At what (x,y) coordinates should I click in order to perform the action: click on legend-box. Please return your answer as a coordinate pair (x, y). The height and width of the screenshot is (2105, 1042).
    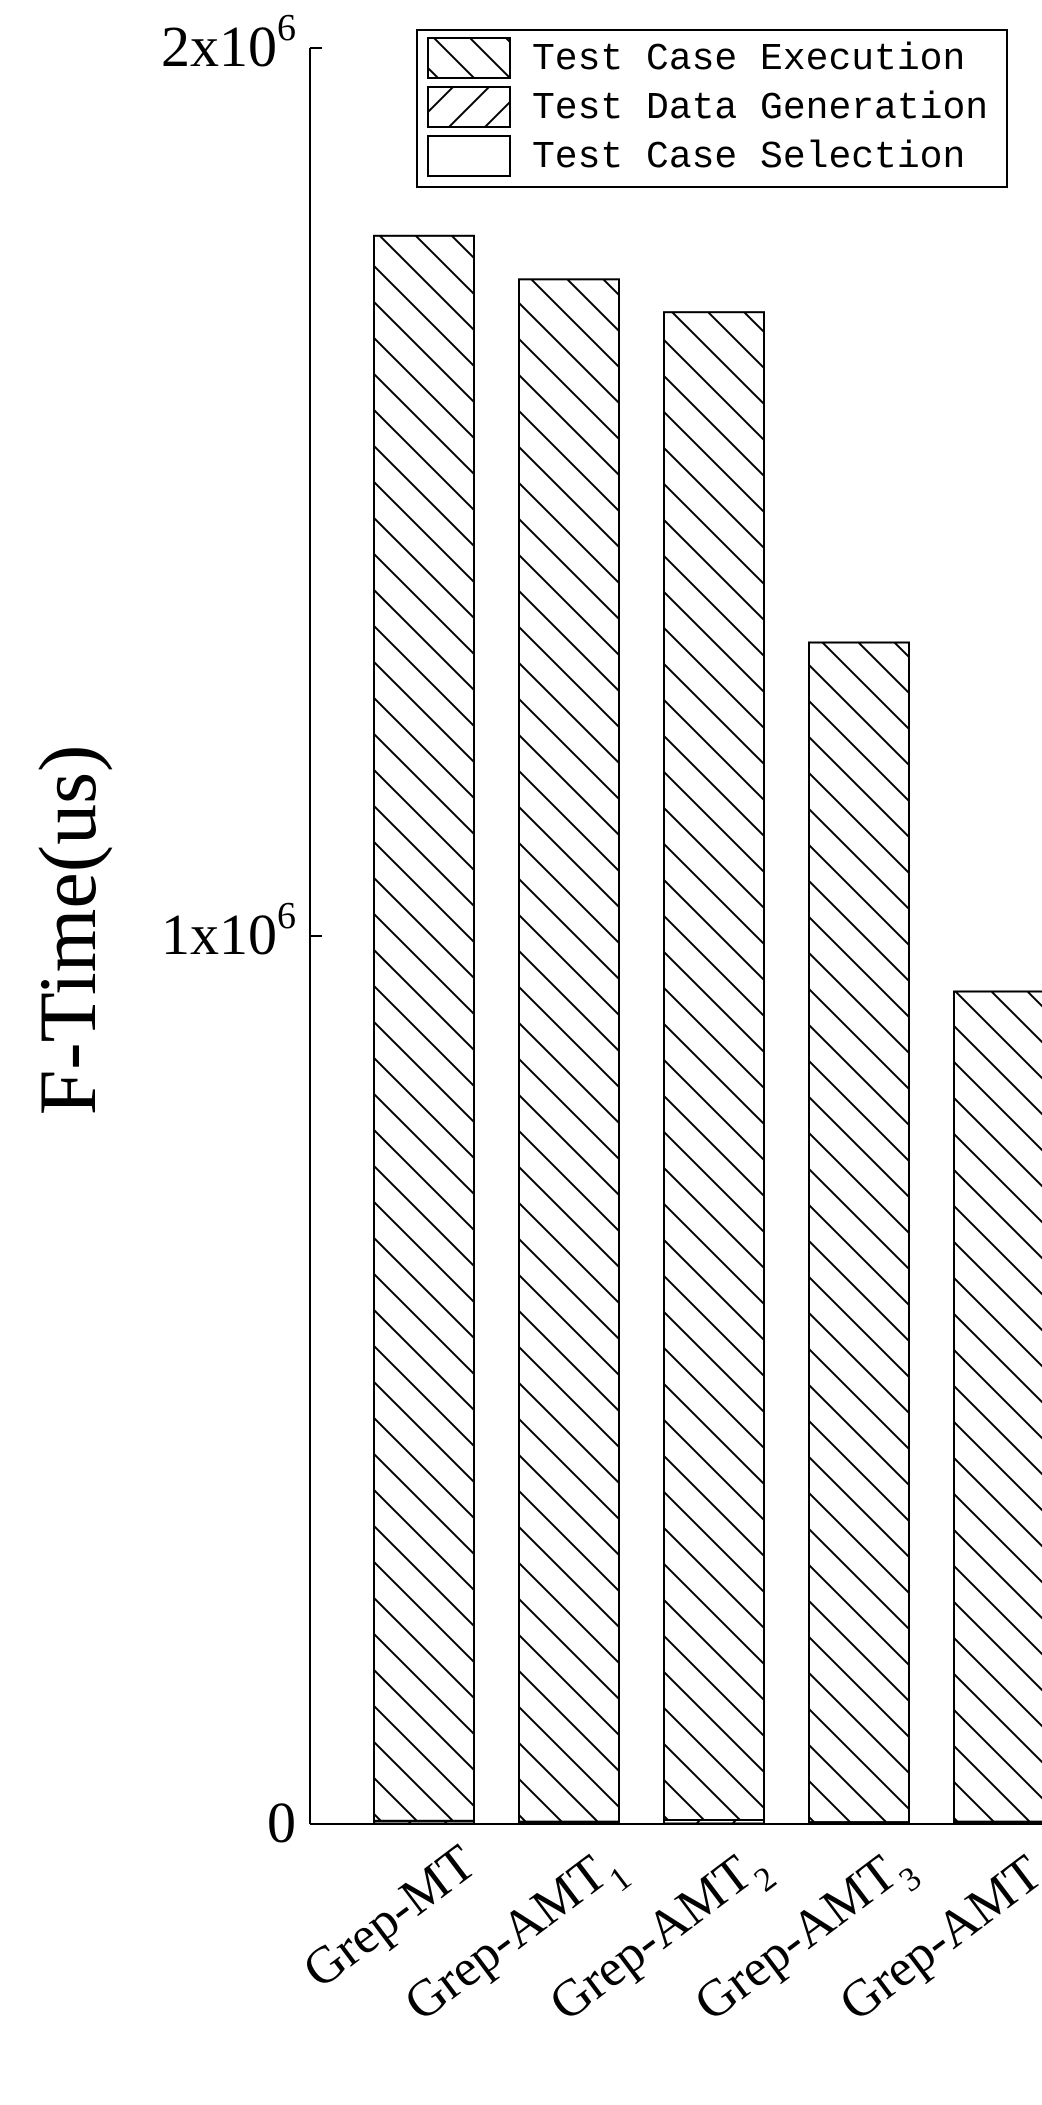
    Looking at the image, I should click on (712, 108).